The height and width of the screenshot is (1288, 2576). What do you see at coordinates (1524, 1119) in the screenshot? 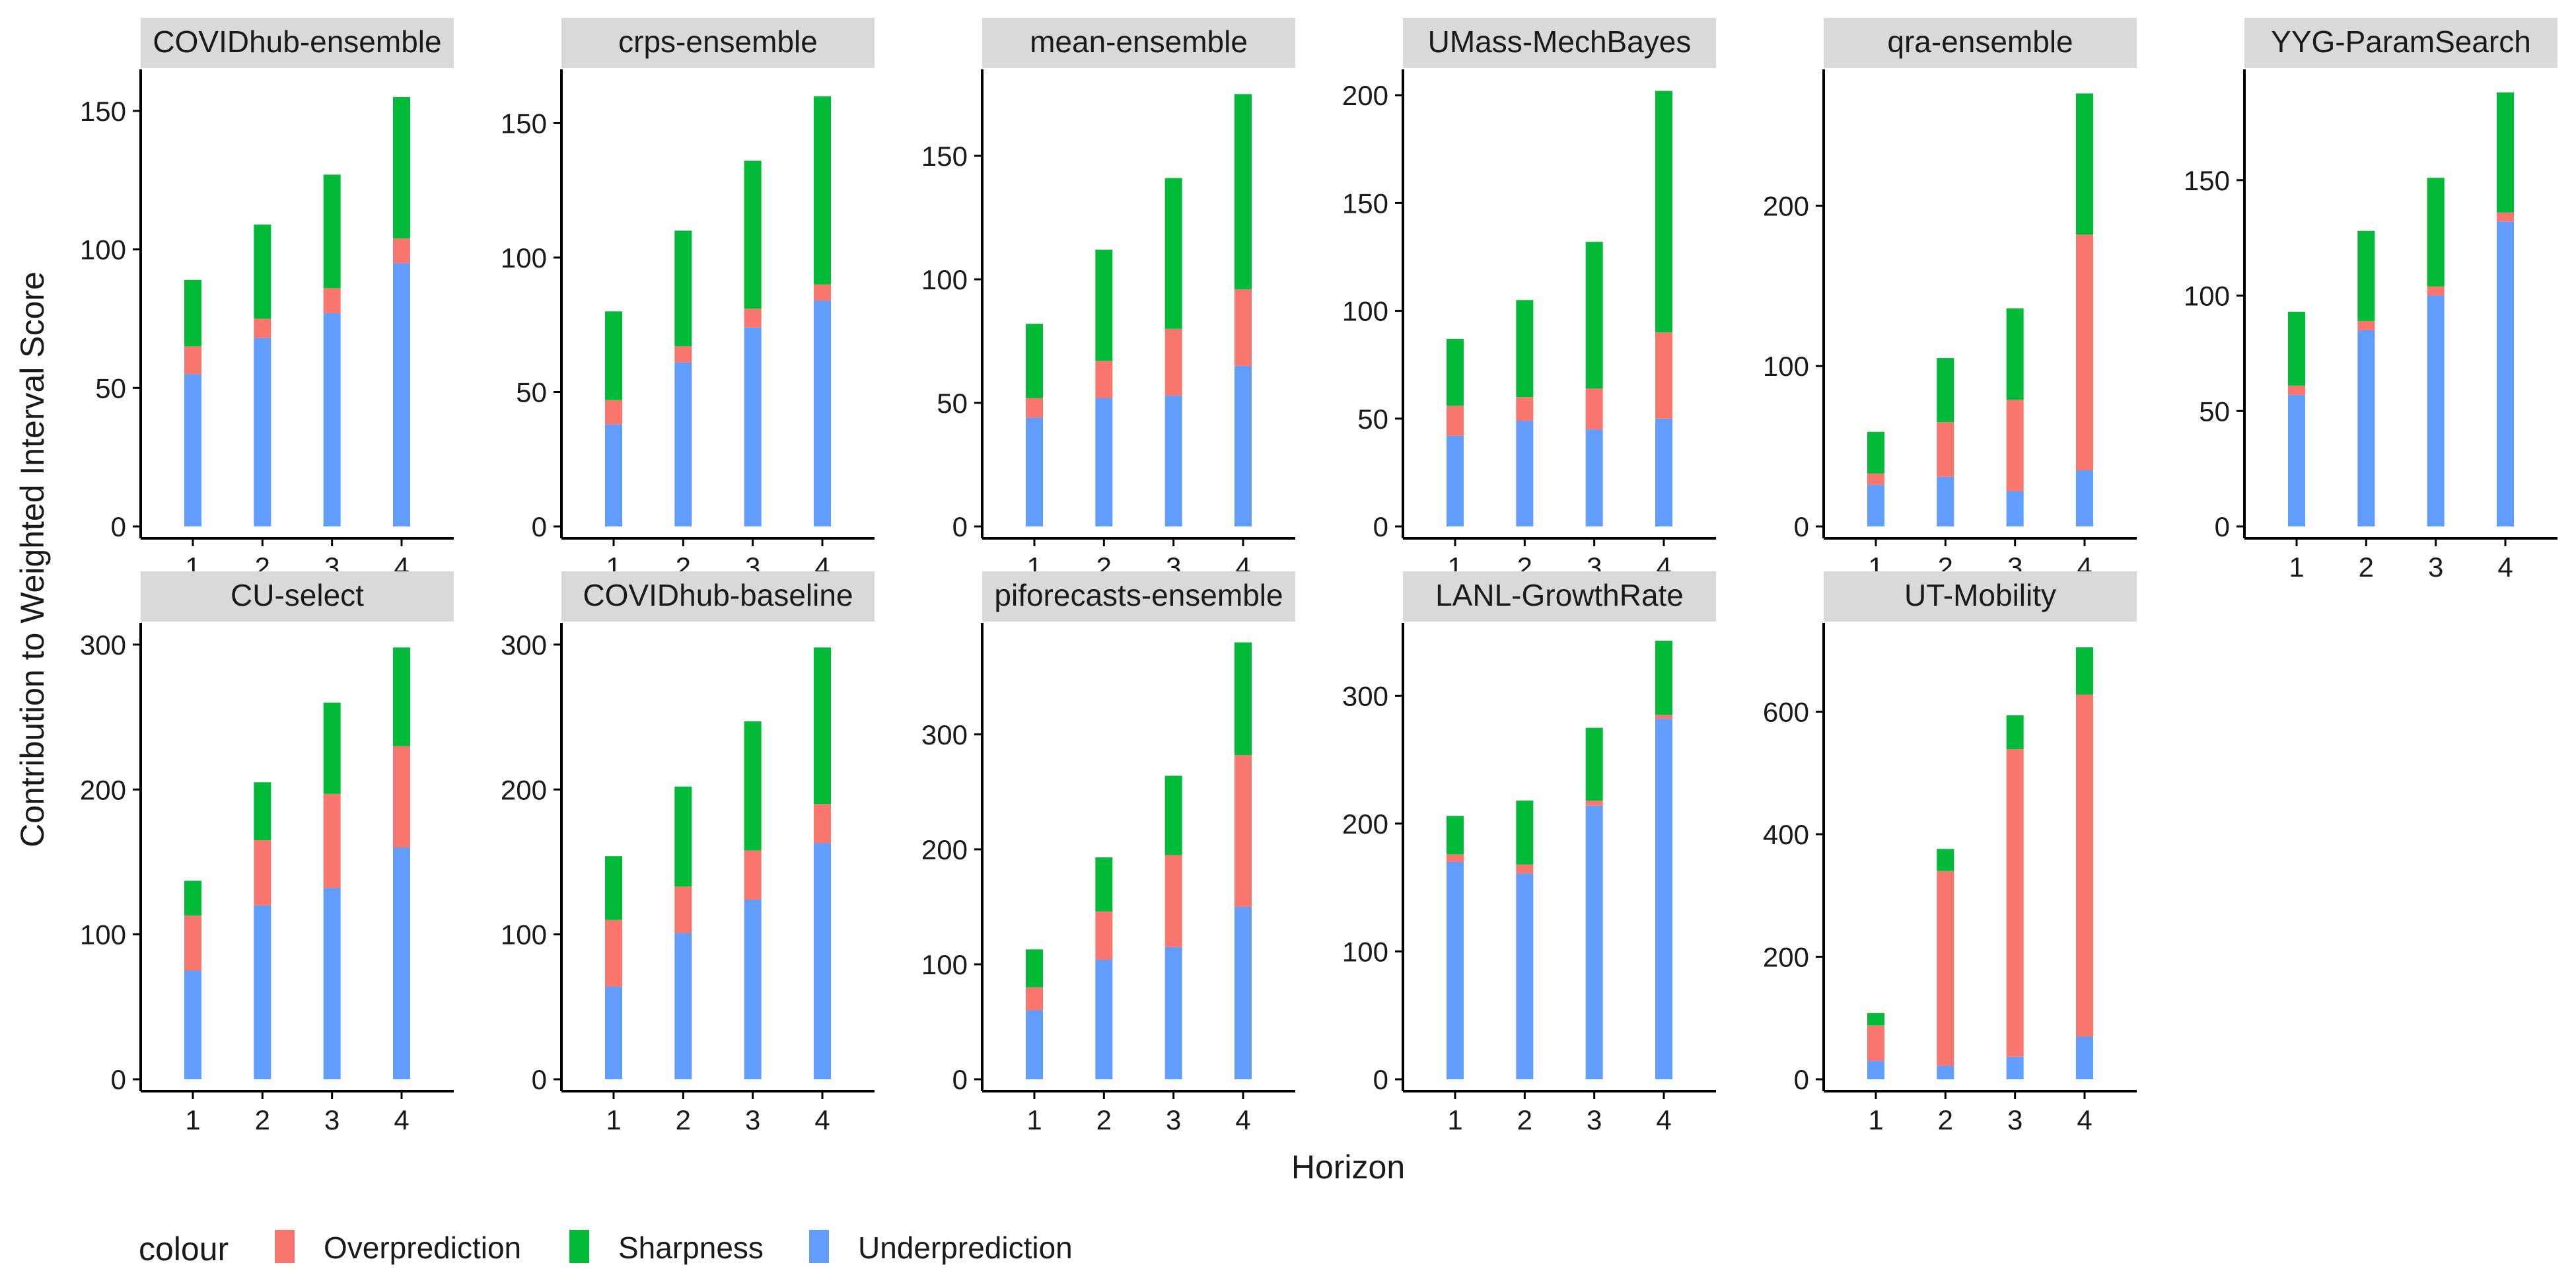
I see `x-tick-label: 2` at bounding box center [1524, 1119].